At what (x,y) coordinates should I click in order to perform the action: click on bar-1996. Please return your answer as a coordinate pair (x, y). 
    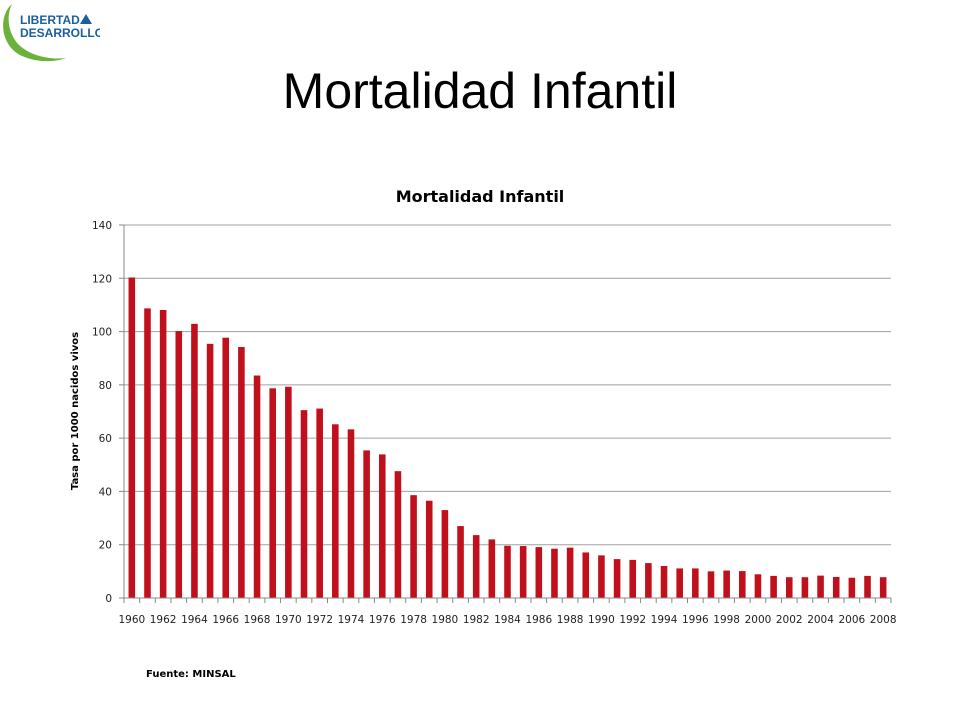
    Looking at the image, I should click on (695, 583).